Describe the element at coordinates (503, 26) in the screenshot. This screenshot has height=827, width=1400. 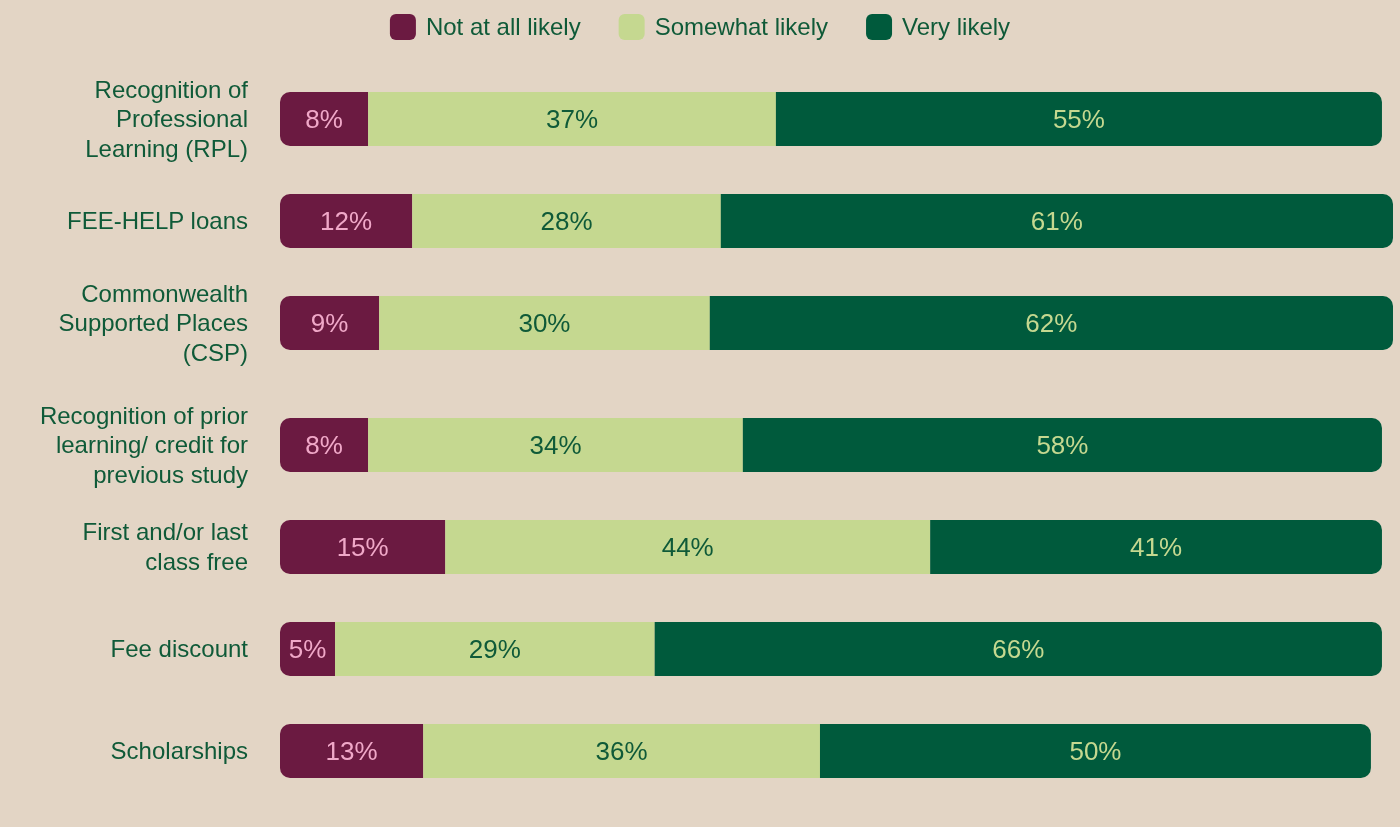
I see `legend-label: Not at all likely` at that location.